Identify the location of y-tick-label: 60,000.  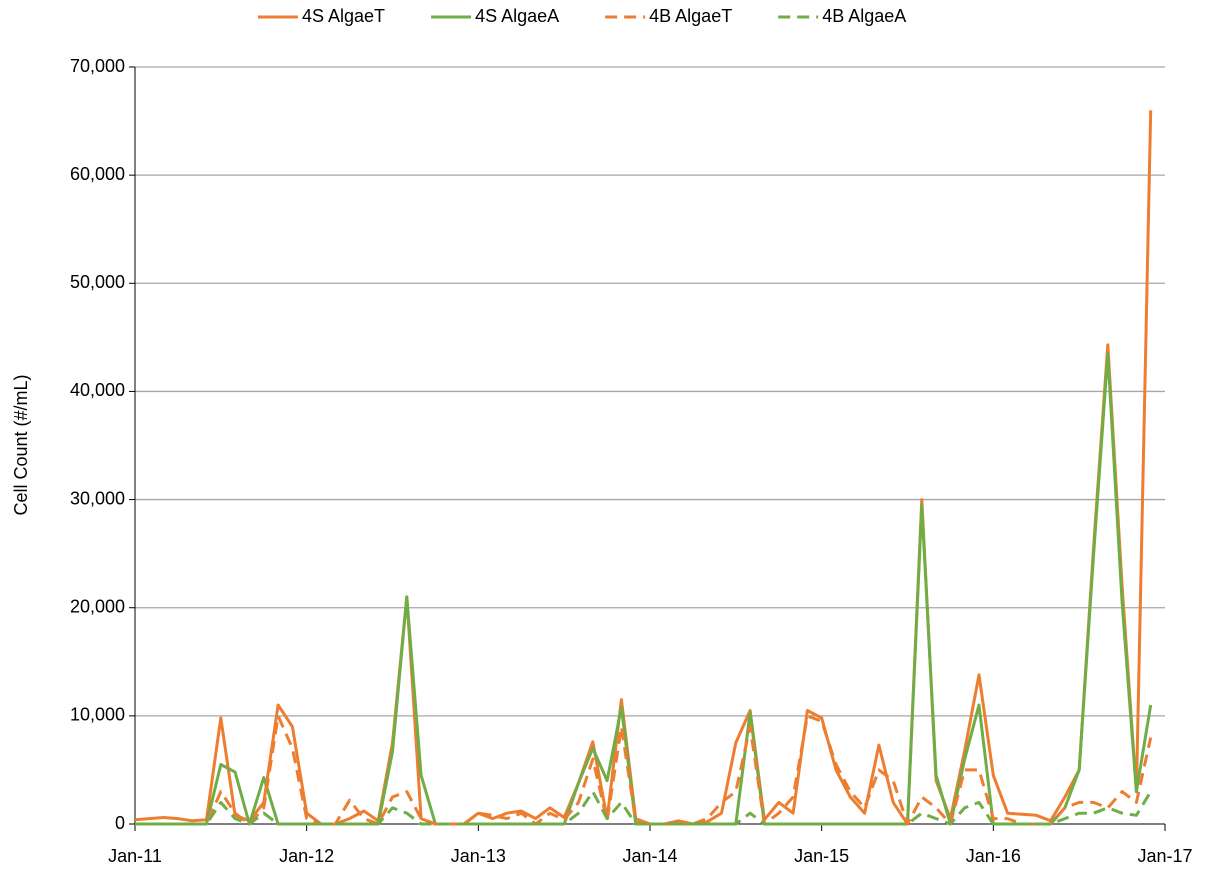
(97, 174).